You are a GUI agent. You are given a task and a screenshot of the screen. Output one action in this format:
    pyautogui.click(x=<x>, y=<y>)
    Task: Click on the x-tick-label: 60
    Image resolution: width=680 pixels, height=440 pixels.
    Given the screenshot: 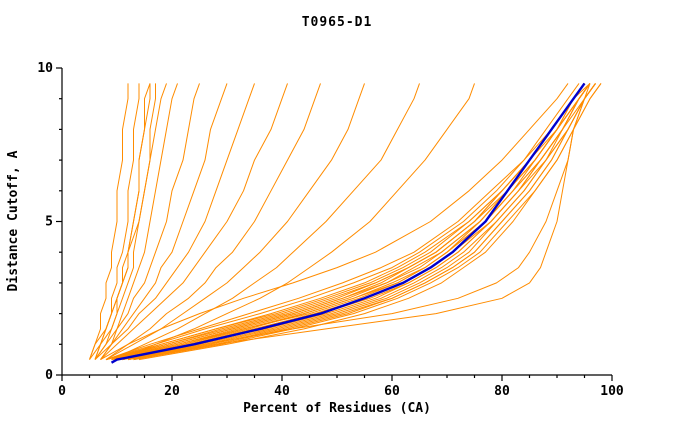 What is the action you would take?
    pyautogui.click(x=392, y=391)
    